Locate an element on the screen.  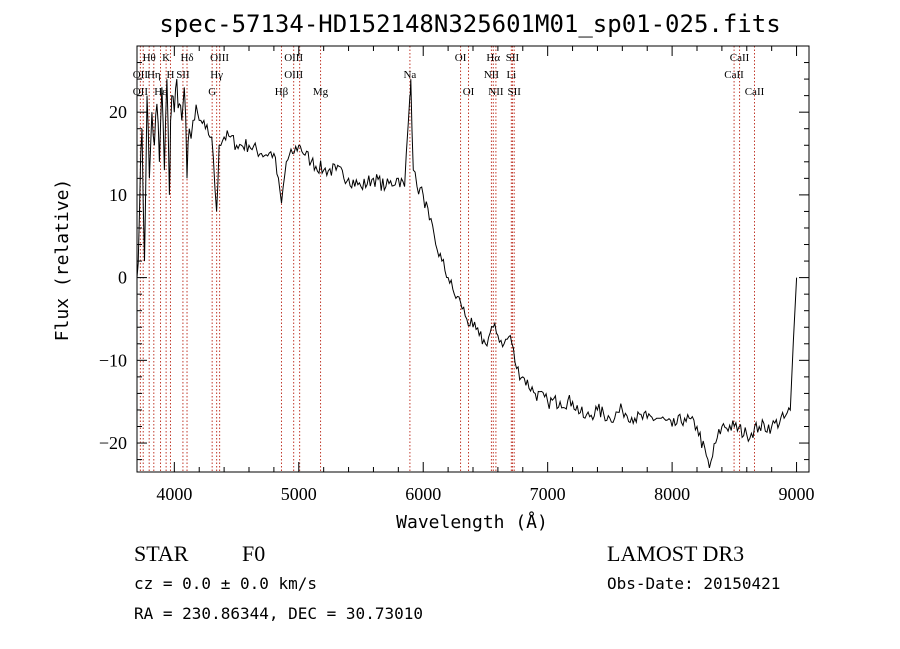
line-label: Hη is located at coordinates (154, 75).